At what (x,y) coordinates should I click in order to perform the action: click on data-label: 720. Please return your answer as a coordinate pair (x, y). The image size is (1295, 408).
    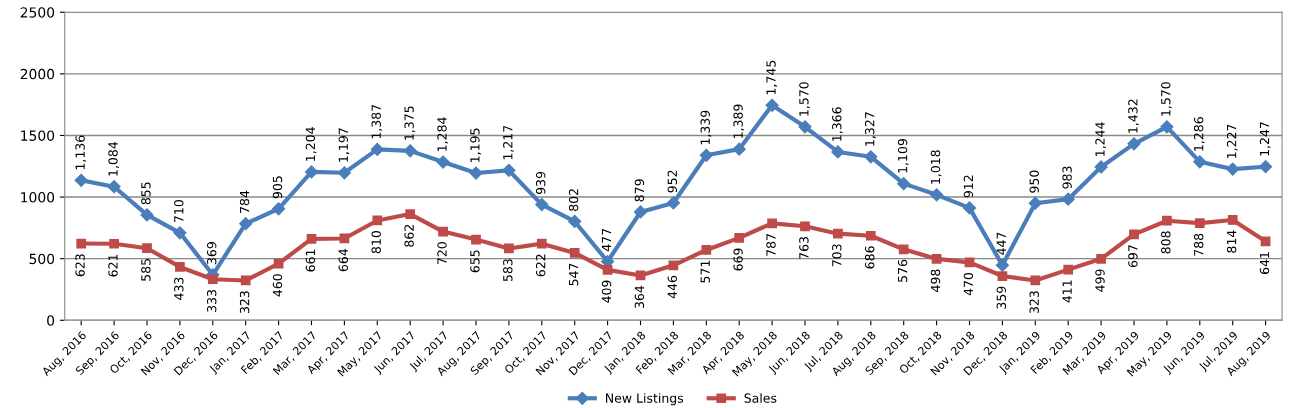
    Looking at the image, I should click on (442, 253).